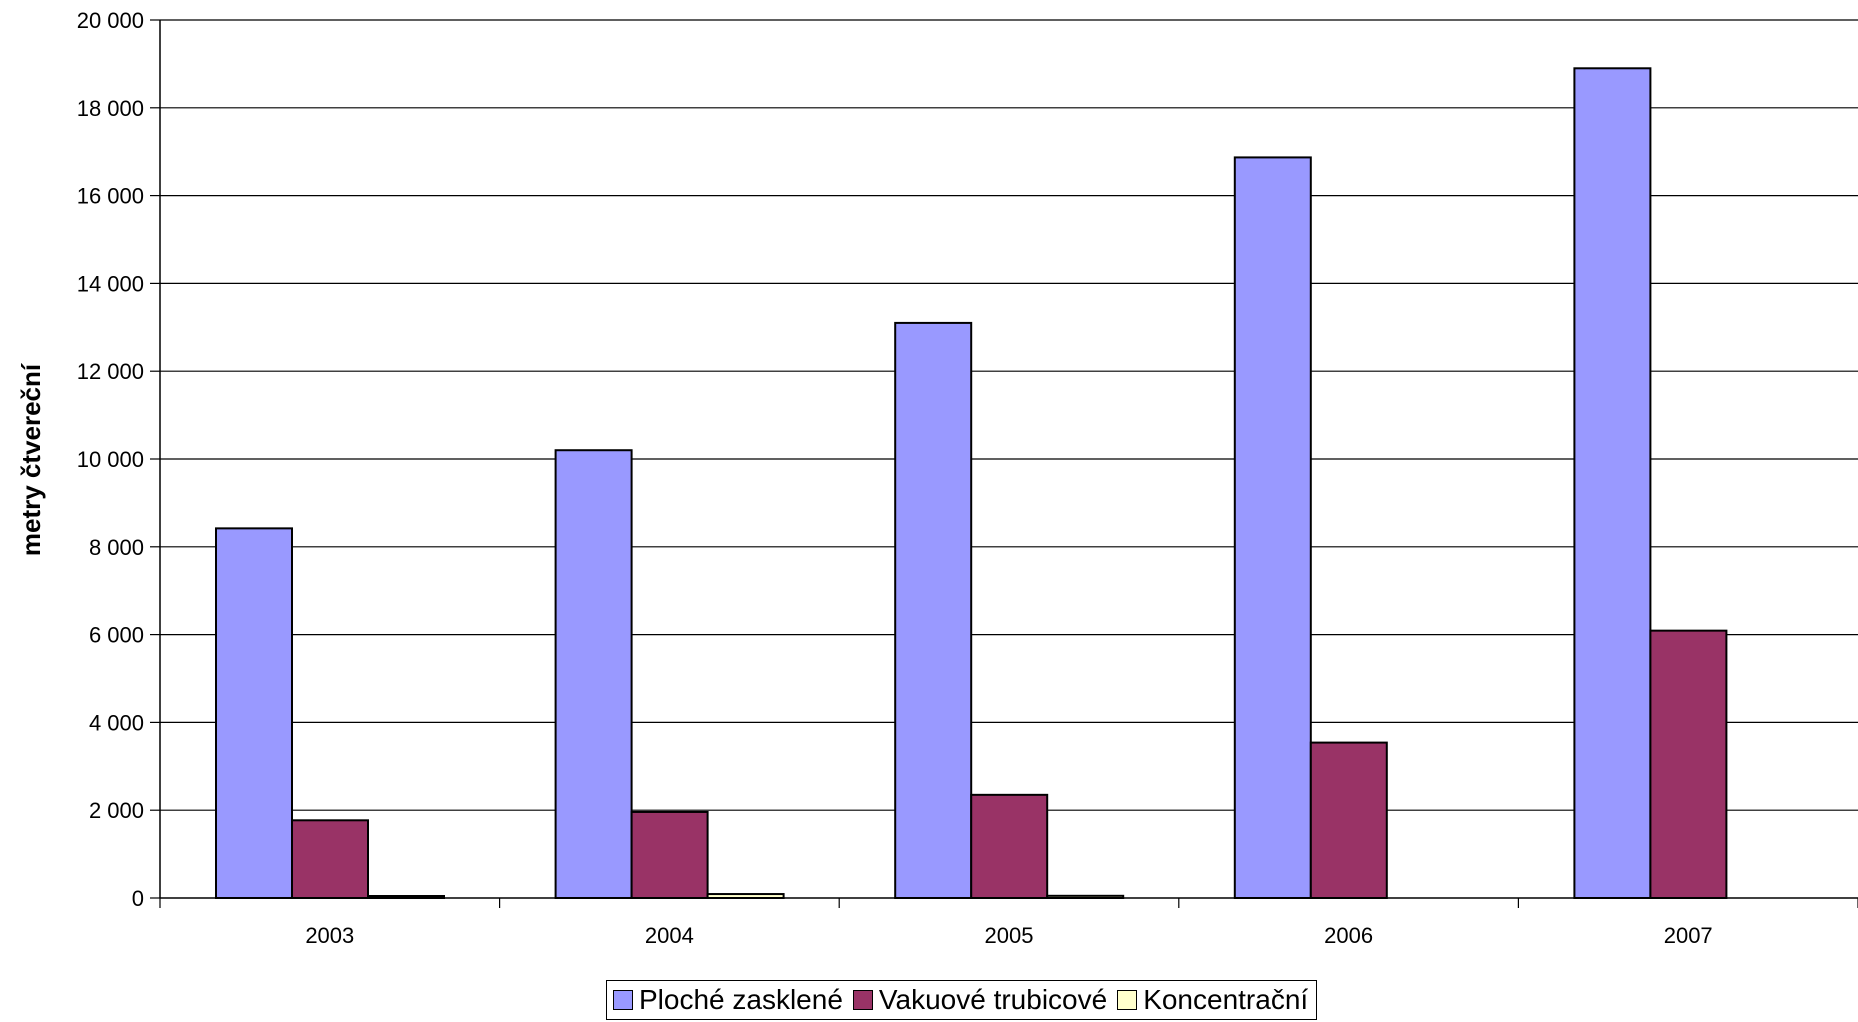 The height and width of the screenshot is (1022, 1858). I want to click on bar-vacuum-tube-2003, so click(330, 859).